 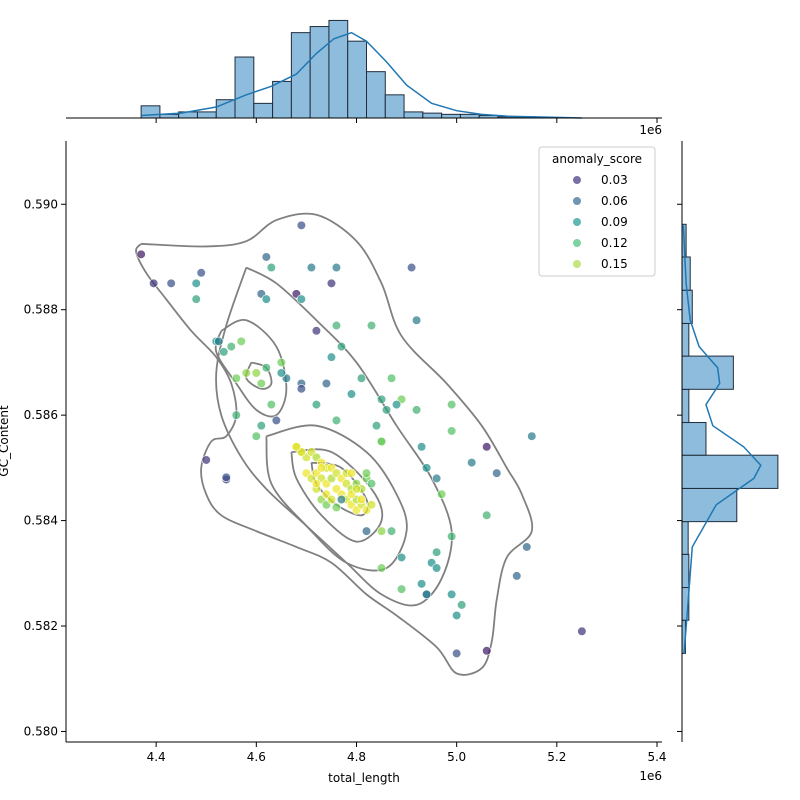 What do you see at coordinates (650, 130) in the screenshot?
I see `x-offset-text-top: 1e6` at bounding box center [650, 130].